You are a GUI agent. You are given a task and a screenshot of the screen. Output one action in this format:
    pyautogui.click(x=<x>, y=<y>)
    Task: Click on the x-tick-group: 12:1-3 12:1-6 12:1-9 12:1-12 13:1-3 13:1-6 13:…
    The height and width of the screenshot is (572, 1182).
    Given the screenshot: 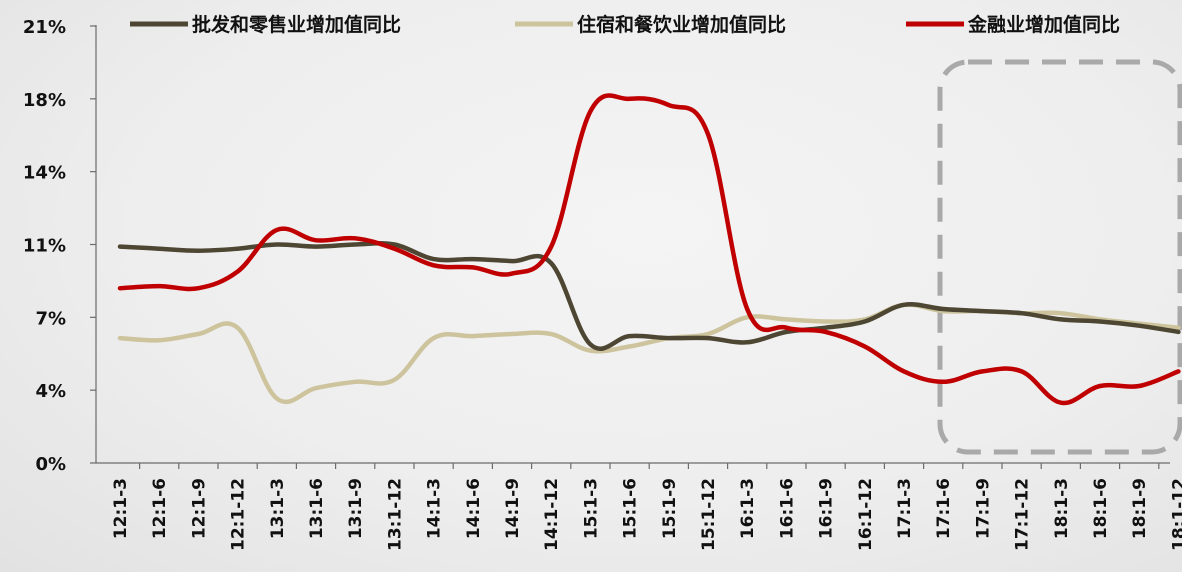 What is the action you would take?
    pyautogui.click(x=646, y=507)
    